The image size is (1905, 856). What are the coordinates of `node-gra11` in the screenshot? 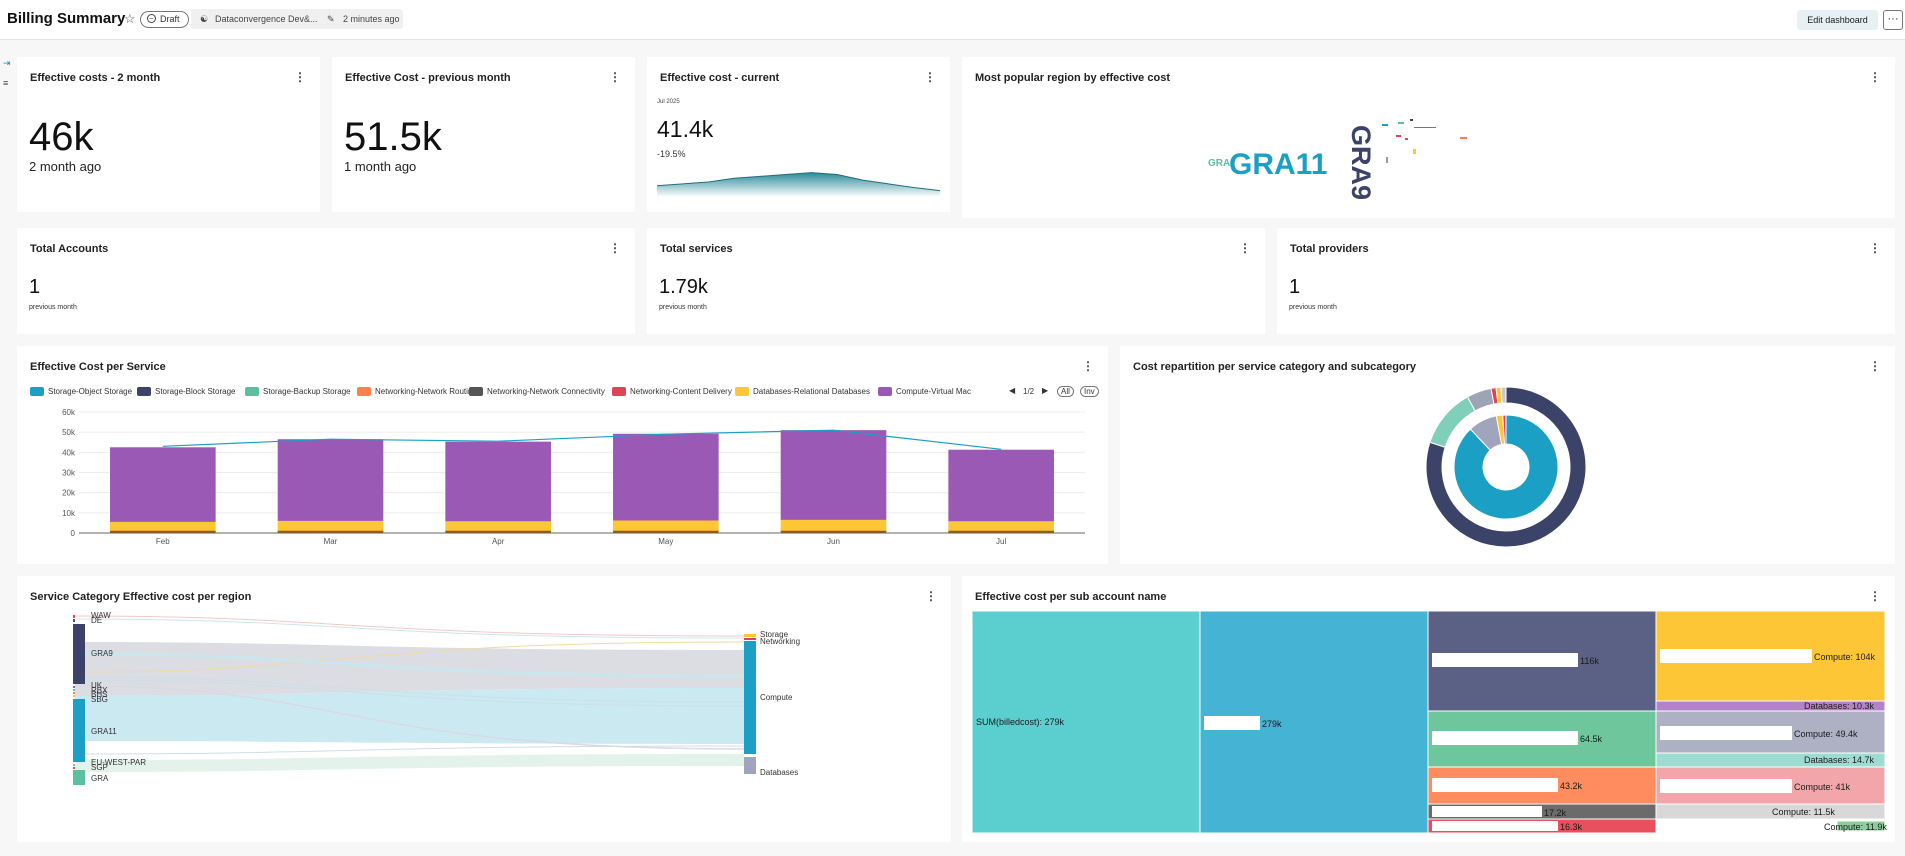 It's located at (79, 730).